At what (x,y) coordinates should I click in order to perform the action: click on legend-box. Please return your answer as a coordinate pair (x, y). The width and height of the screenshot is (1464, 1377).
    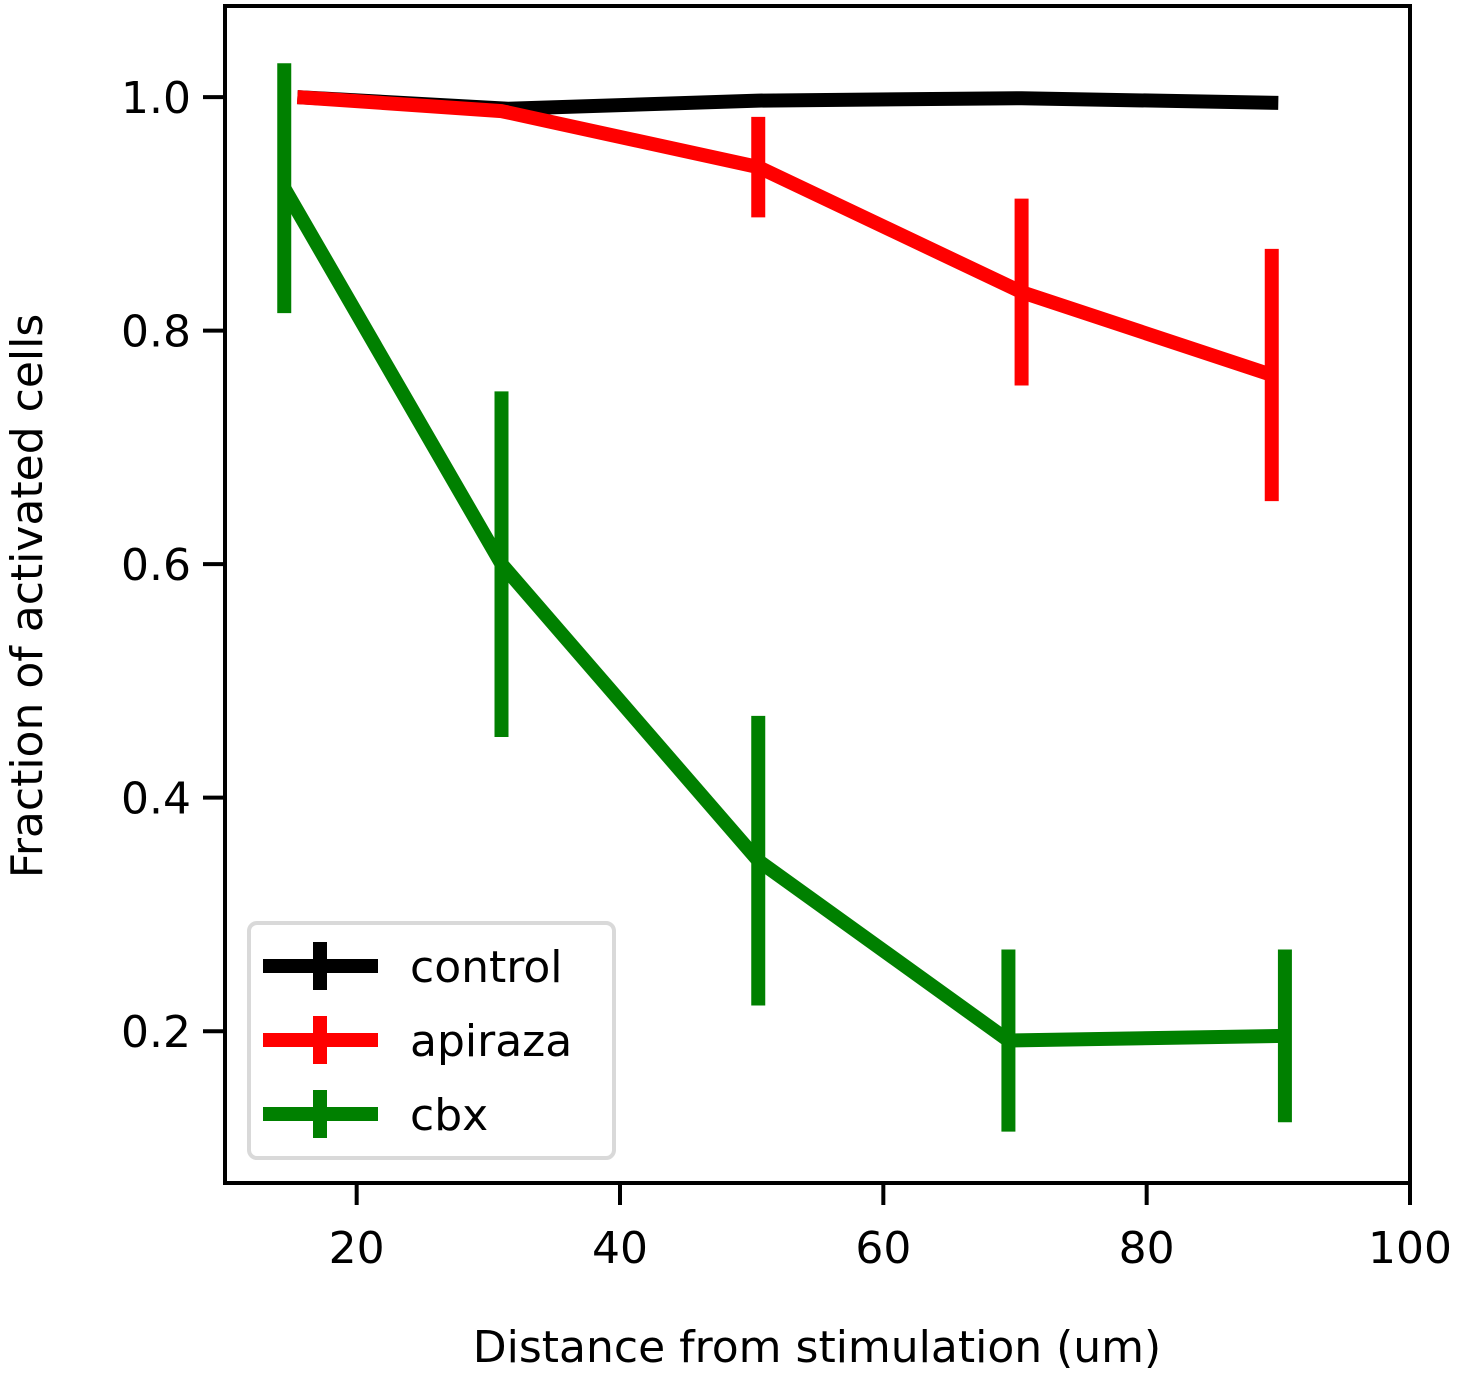
    Looking at the image, I should click on (431, 1040).